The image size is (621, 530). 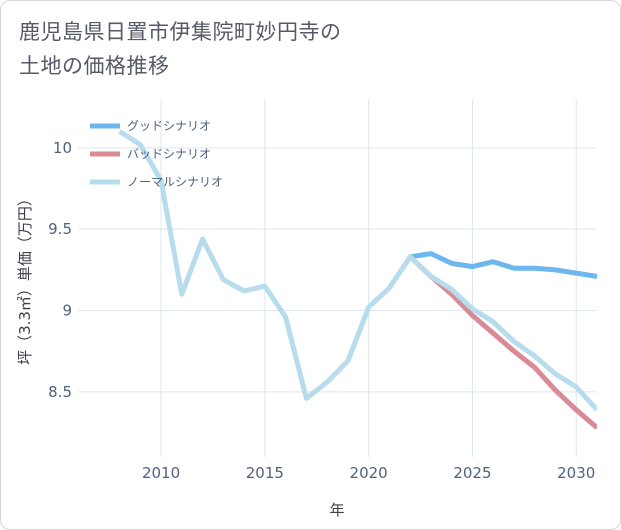 What do you see at coordinates (67, 311) in the screenshot?
I see `y-tick-label: 9` at bounding box center [67, 311].